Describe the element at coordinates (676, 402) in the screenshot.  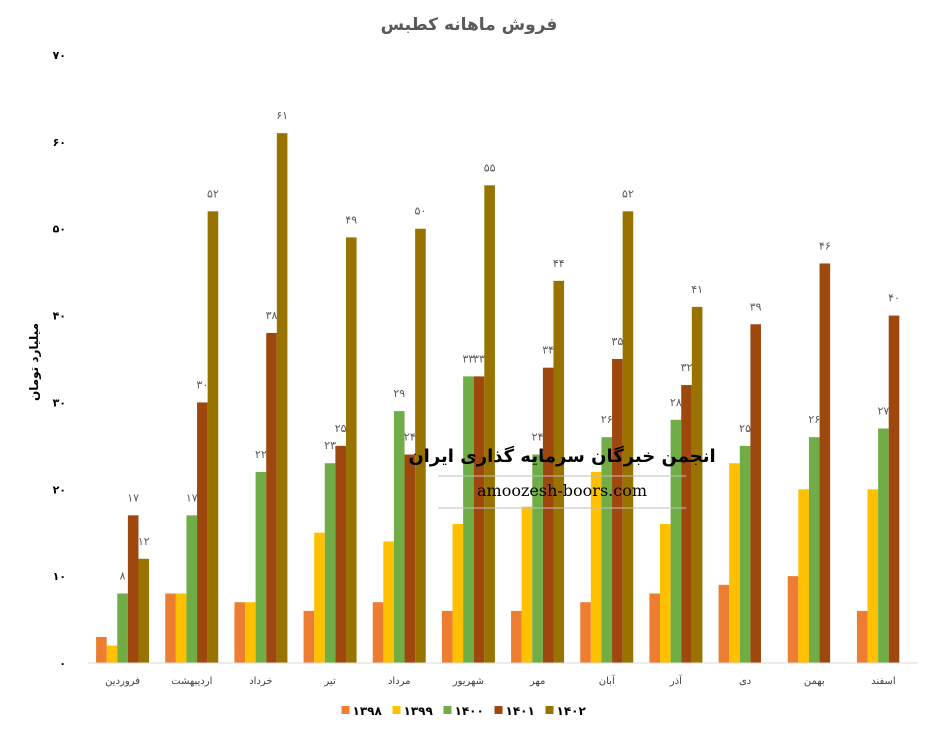
I see `data-label: ۲۸` at that location.